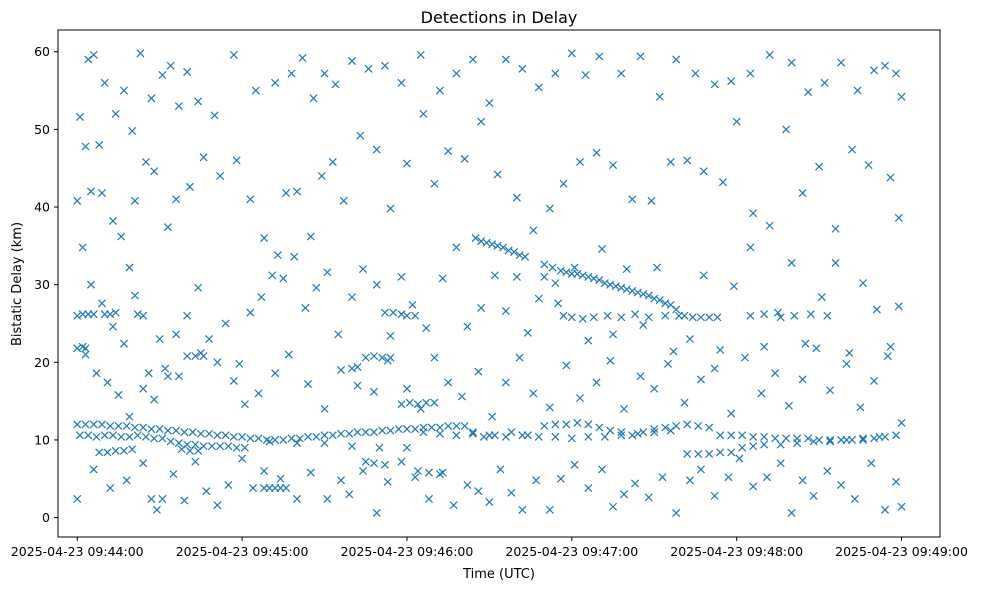  Describe the element at coordinates (407, 551) in the screenshot. I see `x-tick-label: 2025-04-23 09:46:00` at that location.